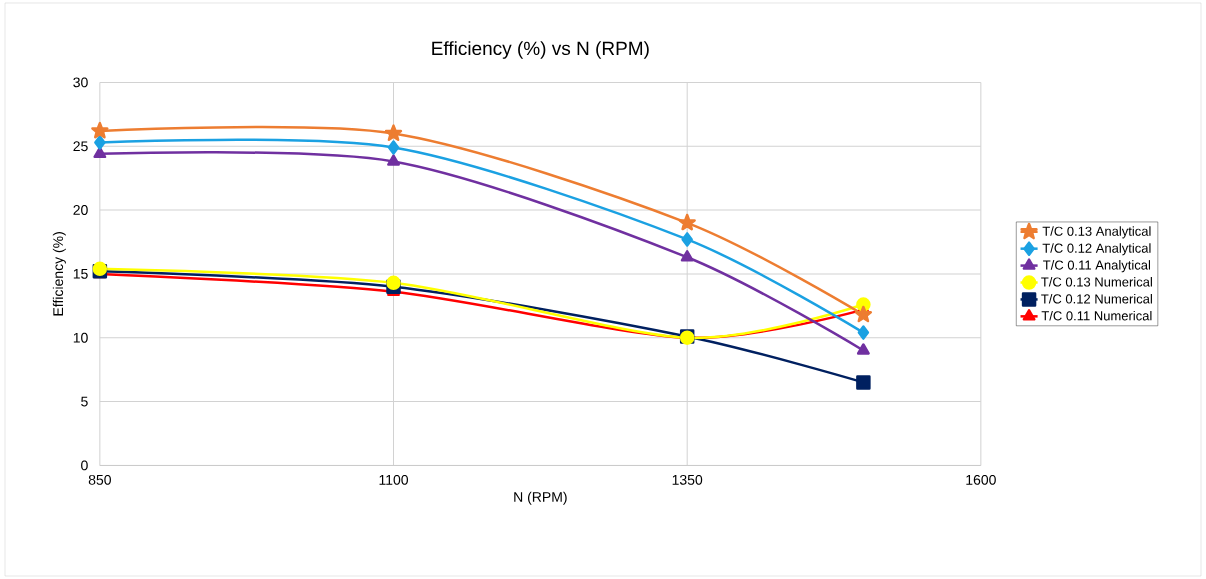  Describe the element at coordinates (1096, 298) in the screenshot. I see `legend-label: T/C 0.12 Numerical` at that location.